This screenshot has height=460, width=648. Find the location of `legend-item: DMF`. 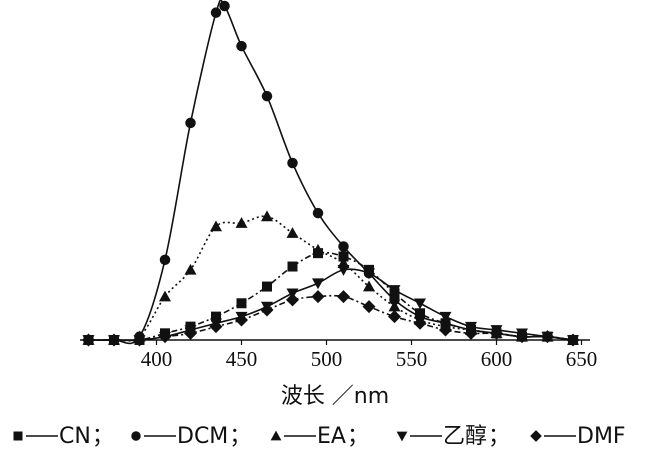

legend-item: DMF is located at coordinates (578, 436).